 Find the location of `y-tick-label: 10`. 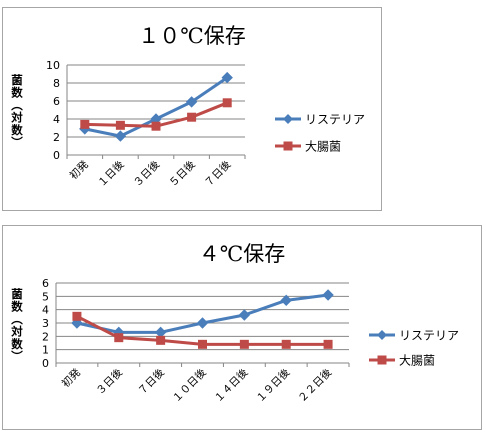

y-tick-label: 10 is located at coordinates (53, 65).